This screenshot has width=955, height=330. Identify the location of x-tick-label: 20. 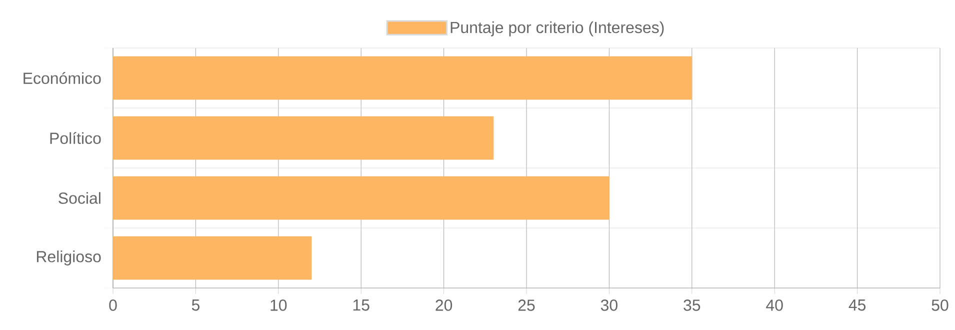
(444, 305).